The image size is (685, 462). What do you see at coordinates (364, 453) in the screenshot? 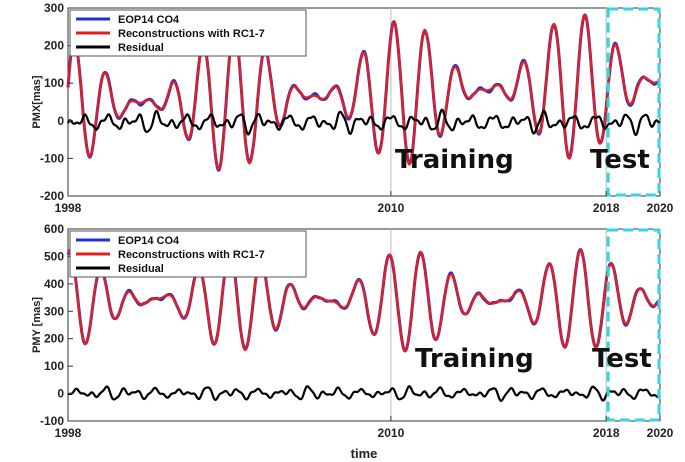
I see `x-axis-label: time` at bounding box center [364, 453].